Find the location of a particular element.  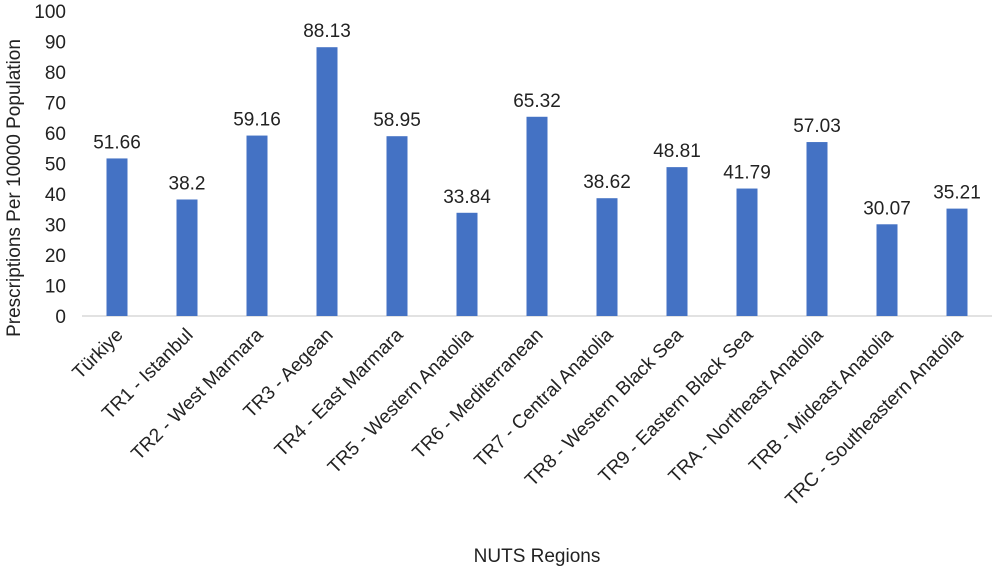

x-tick-label: TR2 - West Marmara is located at coordinates (198, 394).